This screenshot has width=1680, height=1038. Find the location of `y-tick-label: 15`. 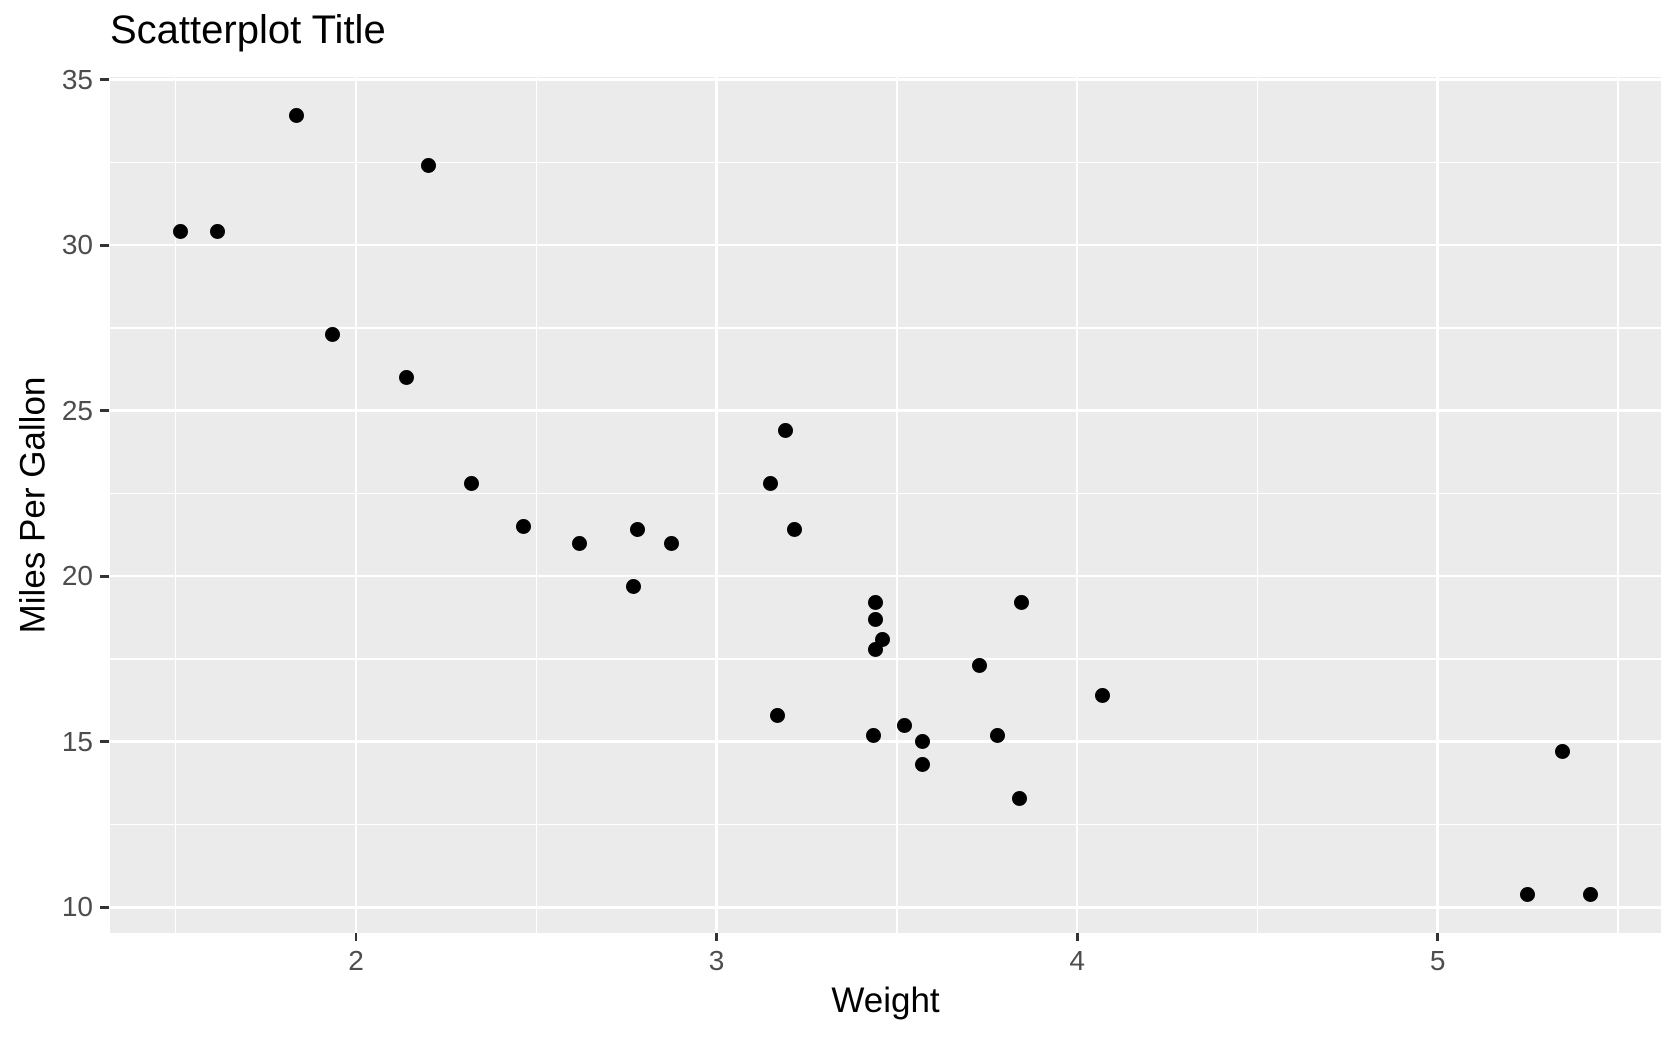

y-tick-label: 15 is located at coordinates (77, 741).